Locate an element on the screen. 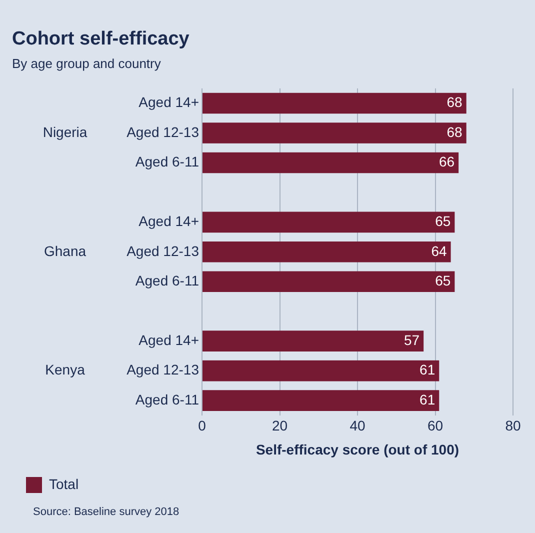 This screenshot has height=533, width=535. text: Nigeria is located at coordinates (65, 132).